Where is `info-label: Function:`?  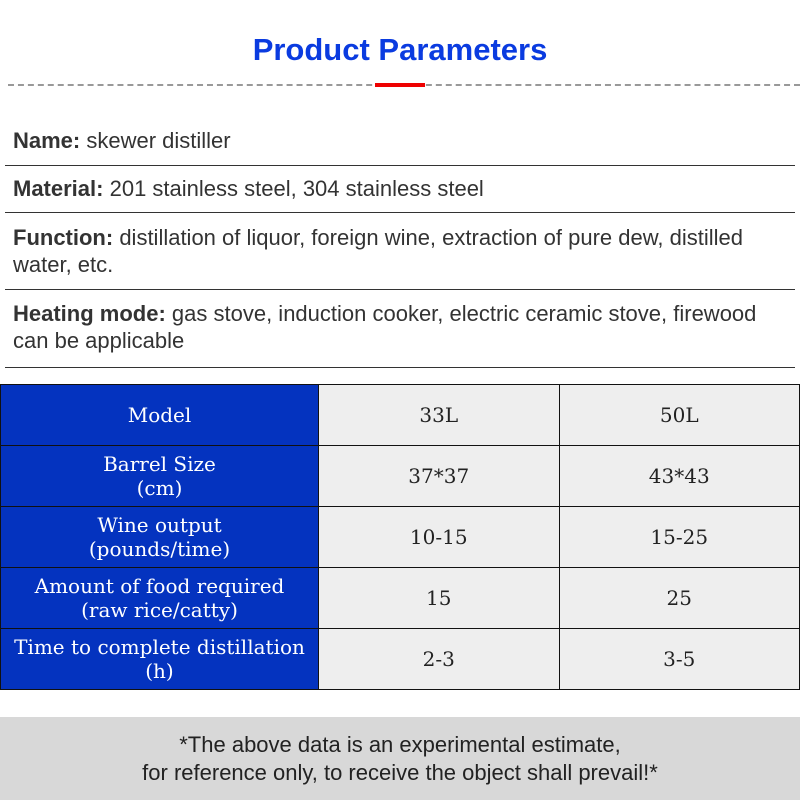 info-label: Function: is located at coordinates (63, 237).